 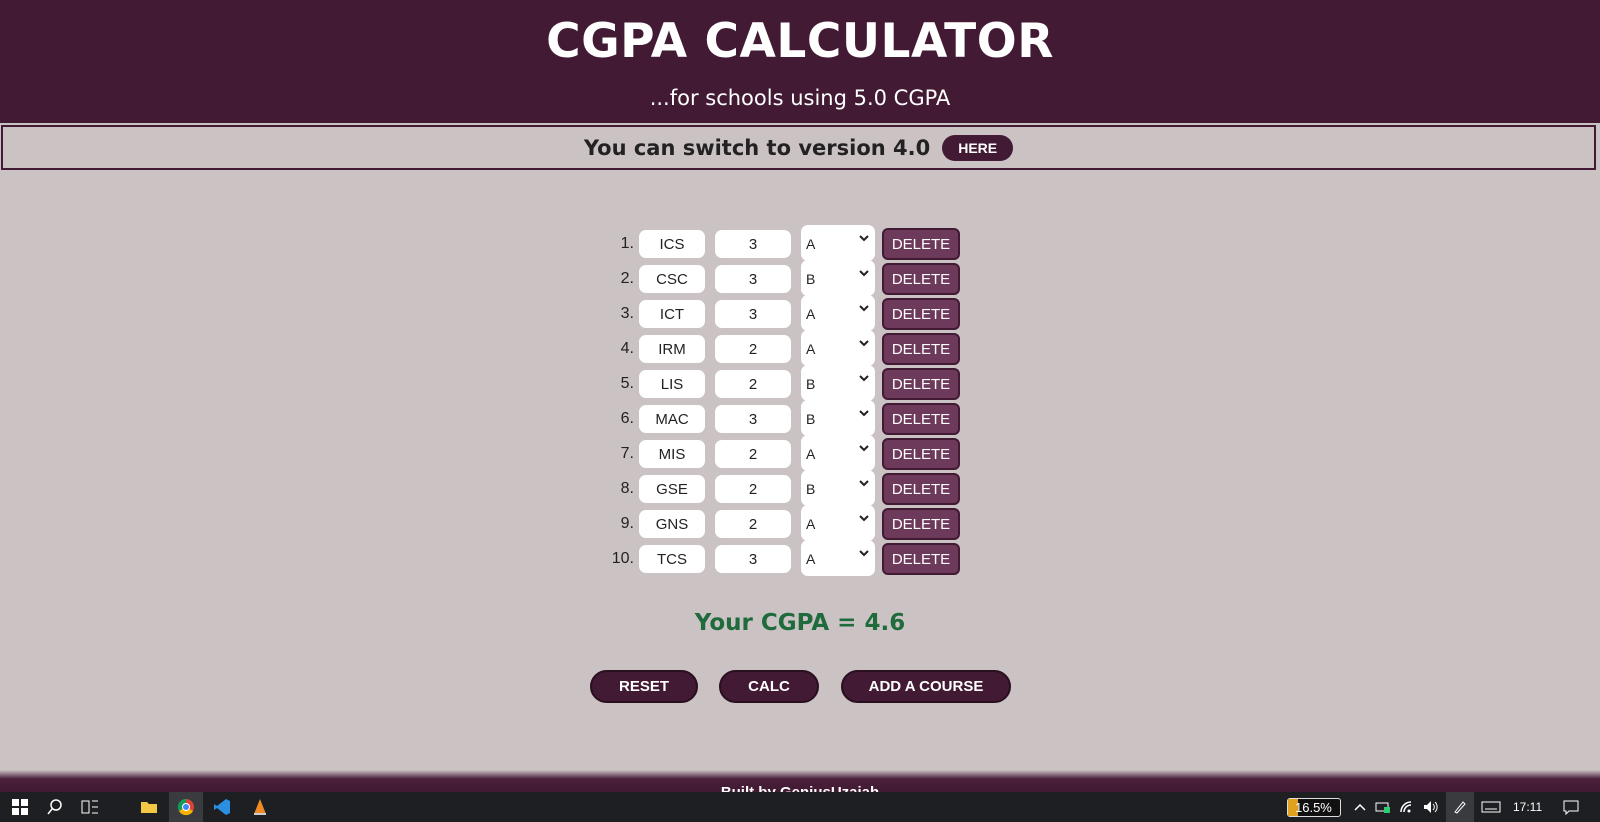 What do you see at coordinates (627, 418) in the screenshot?
I see `row-number: 6.` at bounding box center [627, 418].